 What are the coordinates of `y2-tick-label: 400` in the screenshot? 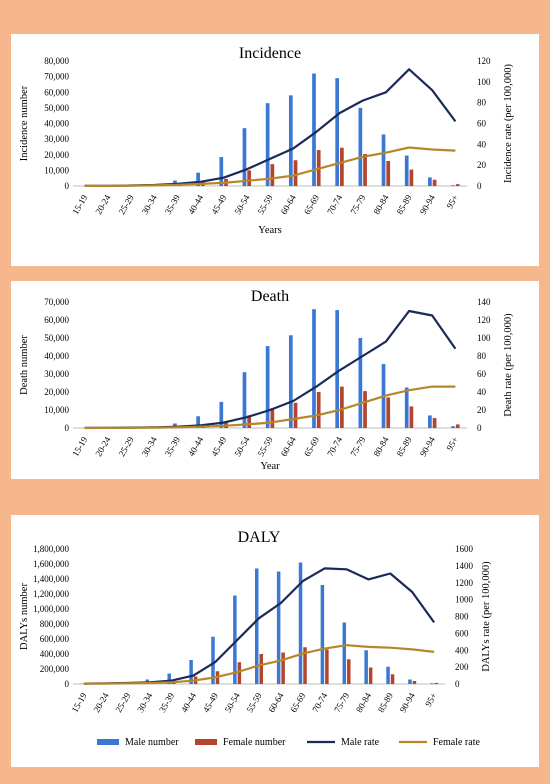 It's located at (462, 650).